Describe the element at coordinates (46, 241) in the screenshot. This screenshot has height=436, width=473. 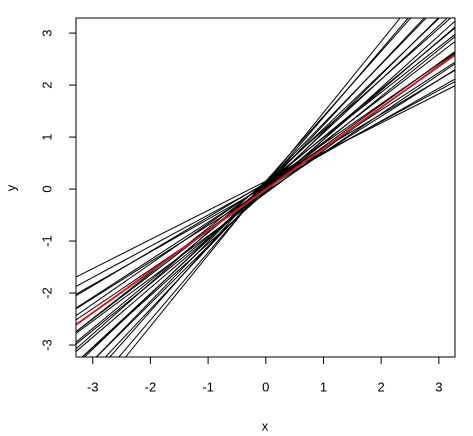
I see `y-tick-label: -1` at that location.